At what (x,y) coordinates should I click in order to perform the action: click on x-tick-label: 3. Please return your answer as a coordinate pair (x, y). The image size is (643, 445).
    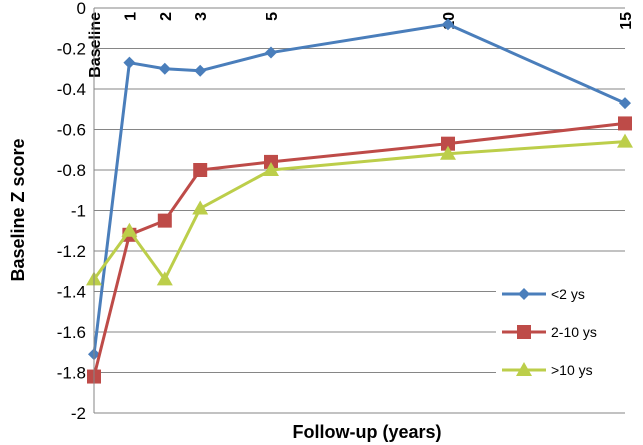
    Looking at the image, I should click on (201, 16).